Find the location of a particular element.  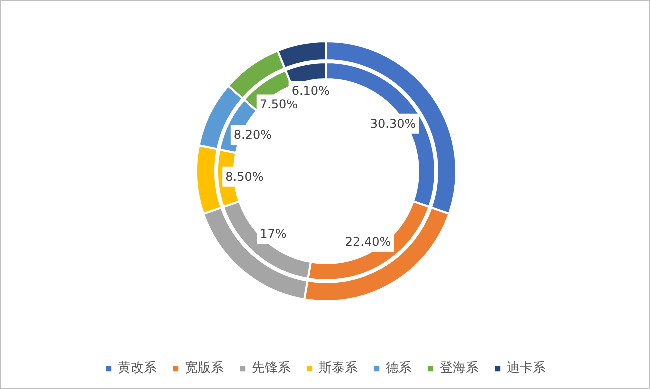

legend-label: 迪卡系 is located at coordinates (526, 368).